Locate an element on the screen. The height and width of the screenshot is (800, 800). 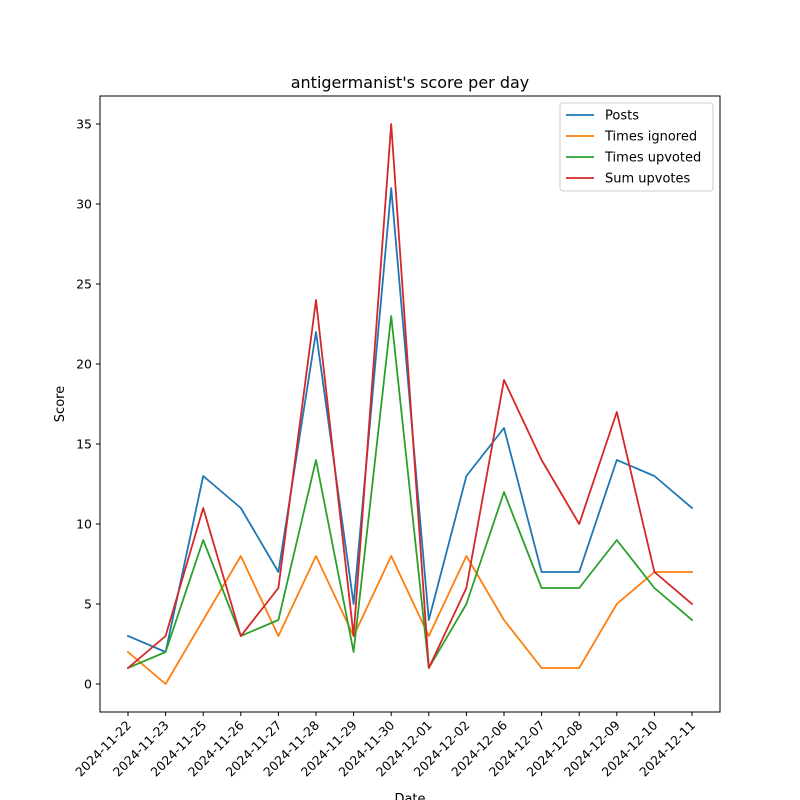
y-tick-label: 15 is located at coordinates (84, 444).